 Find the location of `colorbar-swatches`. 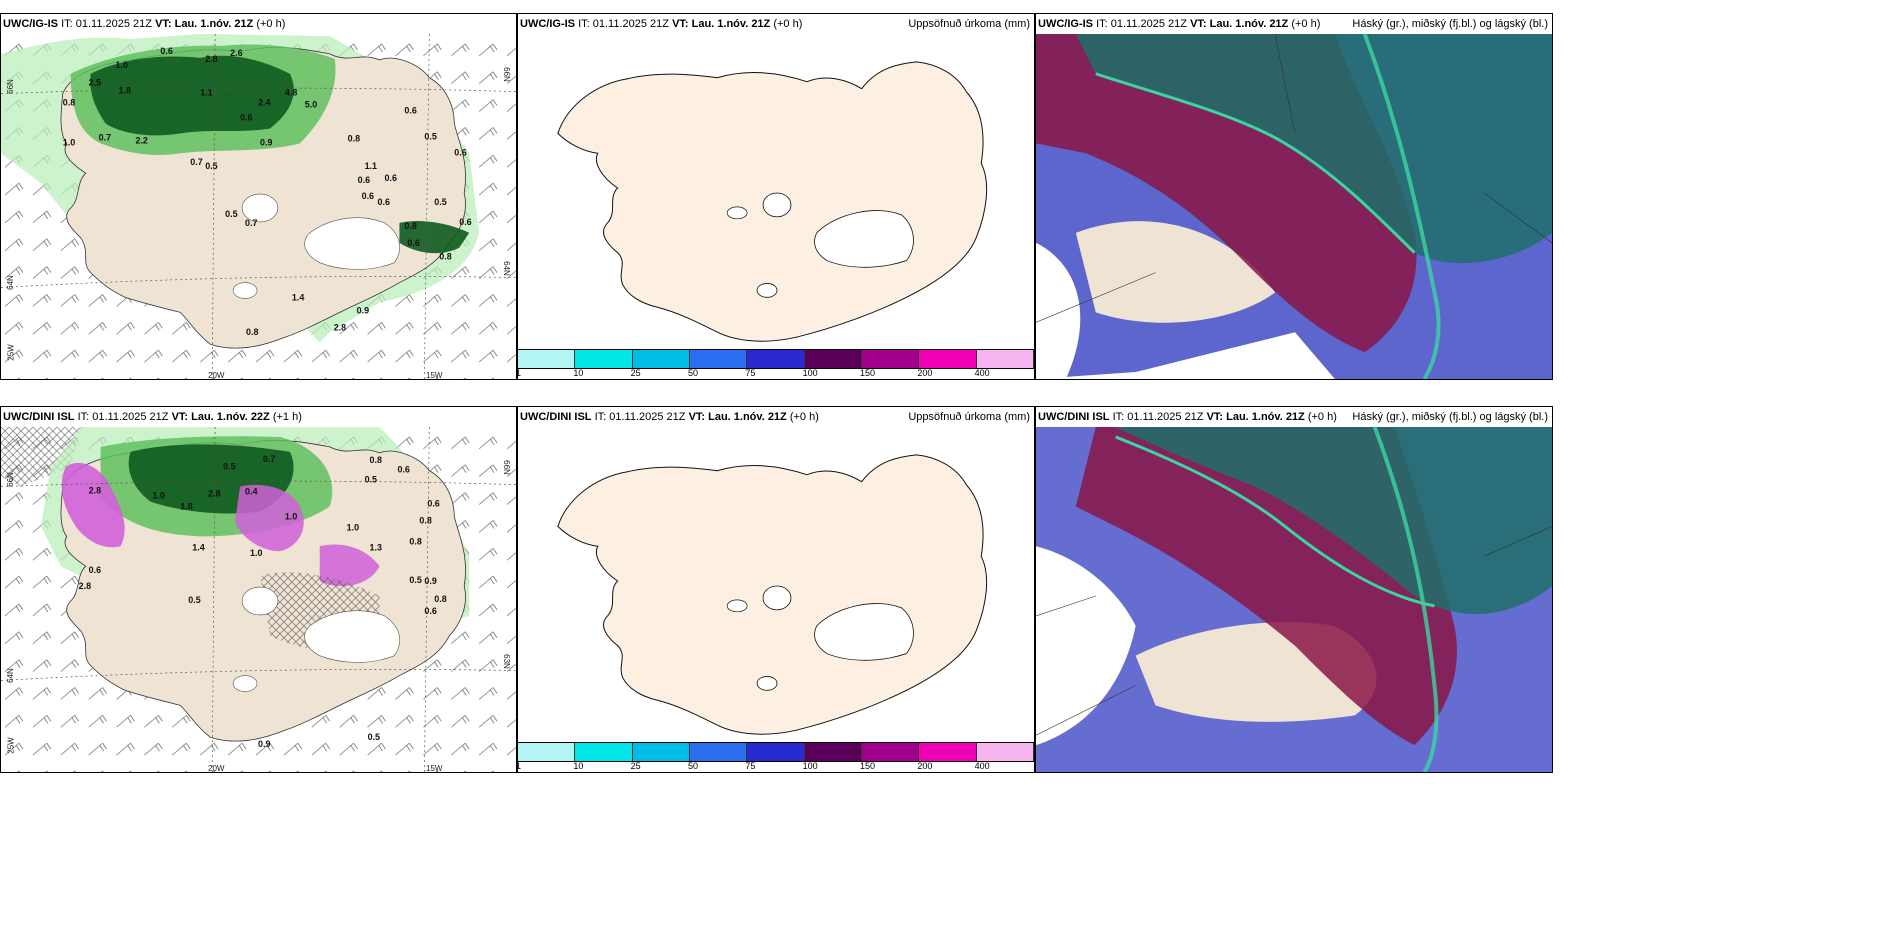

colorbar-swatches is located at coordinates (776, 359).